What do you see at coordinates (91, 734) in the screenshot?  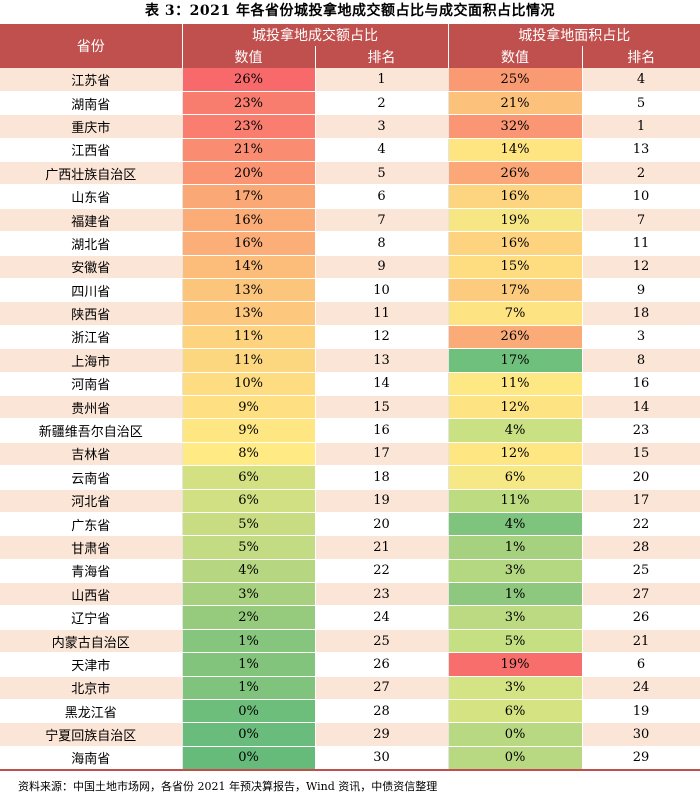 I see `province-cell: 宁夏回族自治区` at bounding box center [91, 734].